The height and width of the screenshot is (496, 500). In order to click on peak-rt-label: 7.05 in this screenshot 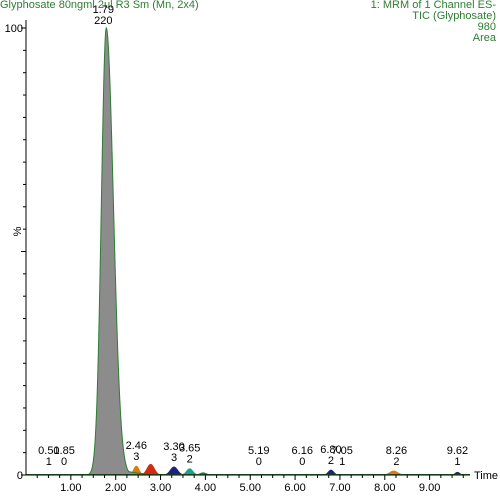, I will do `click(341, 451)`.